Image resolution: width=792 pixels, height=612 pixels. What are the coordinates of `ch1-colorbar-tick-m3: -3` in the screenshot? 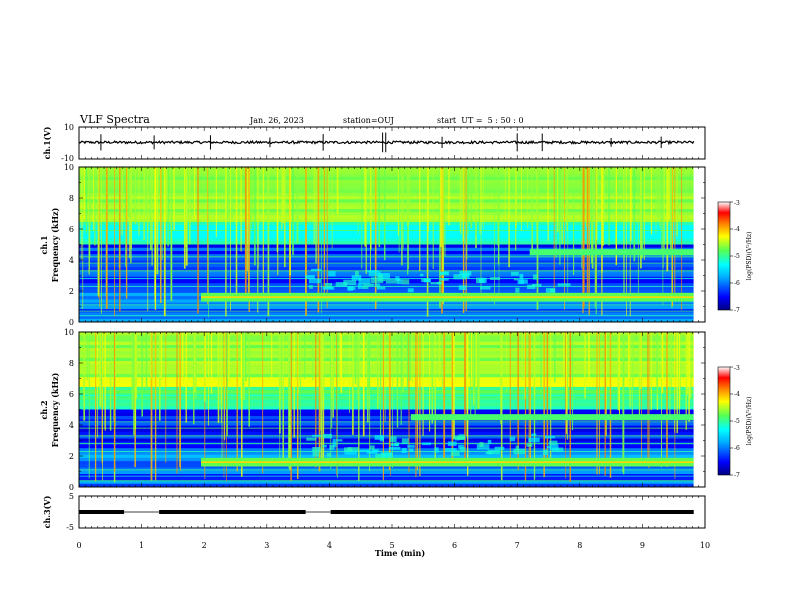 It's located at (737, 203).